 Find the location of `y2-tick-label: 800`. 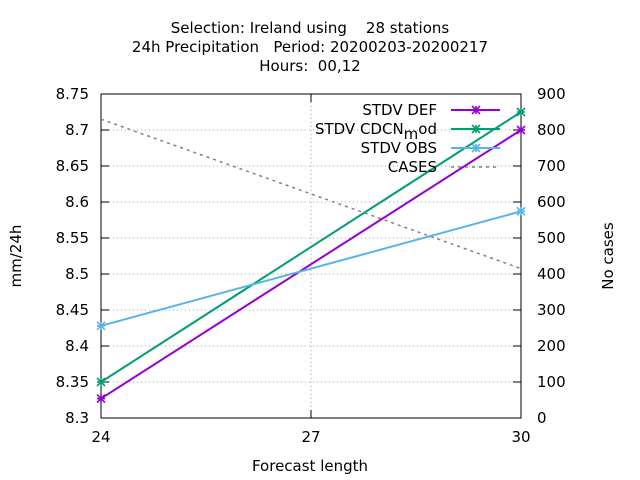

y2-tick-label: 800 is located at coordinates (551, 130).